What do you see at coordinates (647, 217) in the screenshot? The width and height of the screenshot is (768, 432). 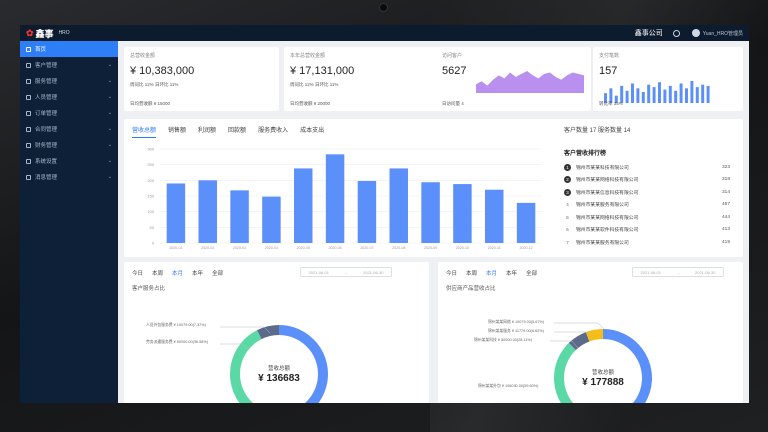 I see `rank-row: 5 锦州市某某网络科技有限公司 444` at bounding box center [647, 217].